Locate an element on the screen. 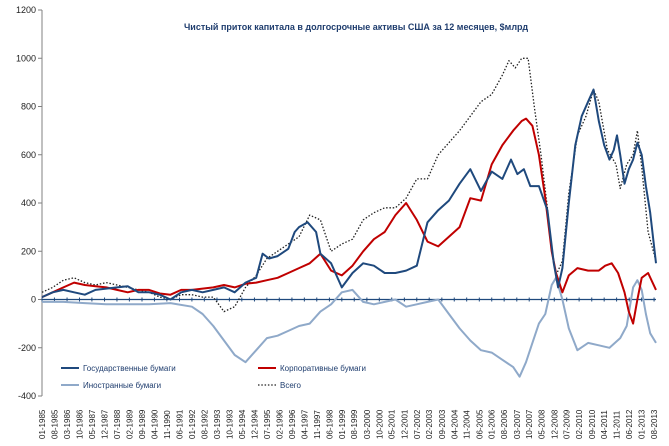  x-tick-label: 11-1997 is located at coordinates (317, 424).